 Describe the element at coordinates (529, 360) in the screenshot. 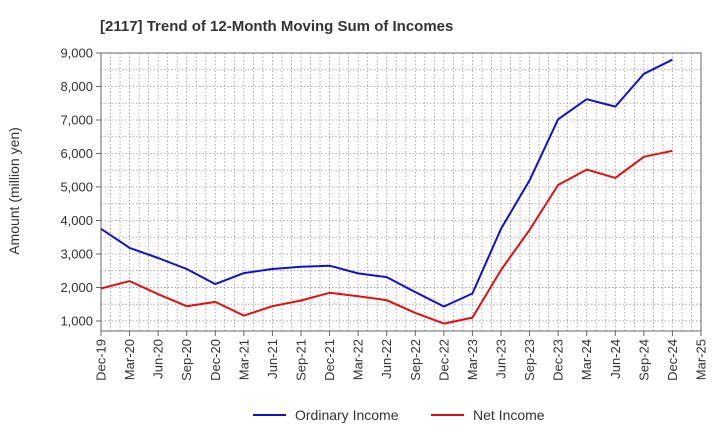

I see `x-tick-label: Sep-23` at that location.